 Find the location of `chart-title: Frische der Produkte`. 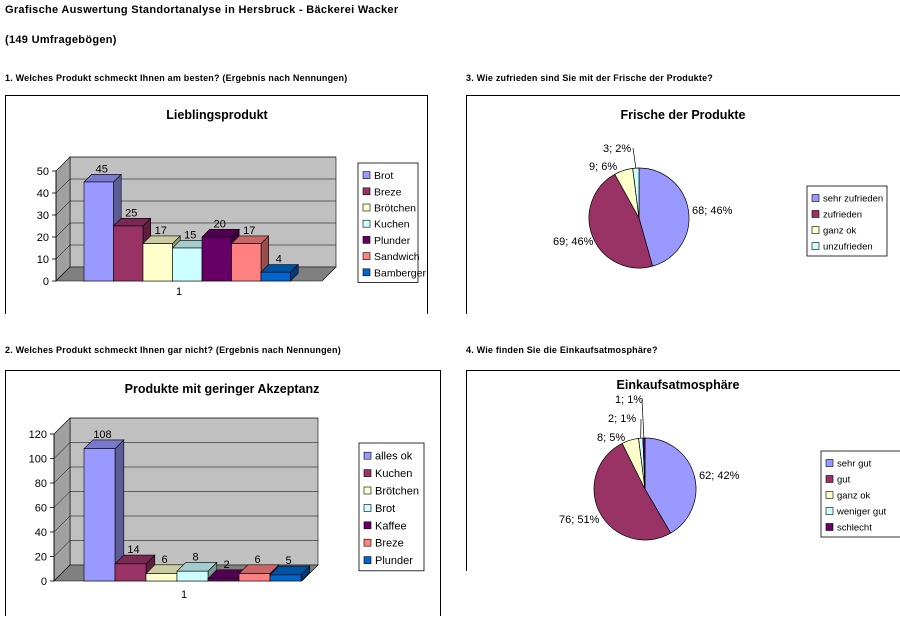

chart-title: Frische der Produkte is located at coordinates (682, 115).